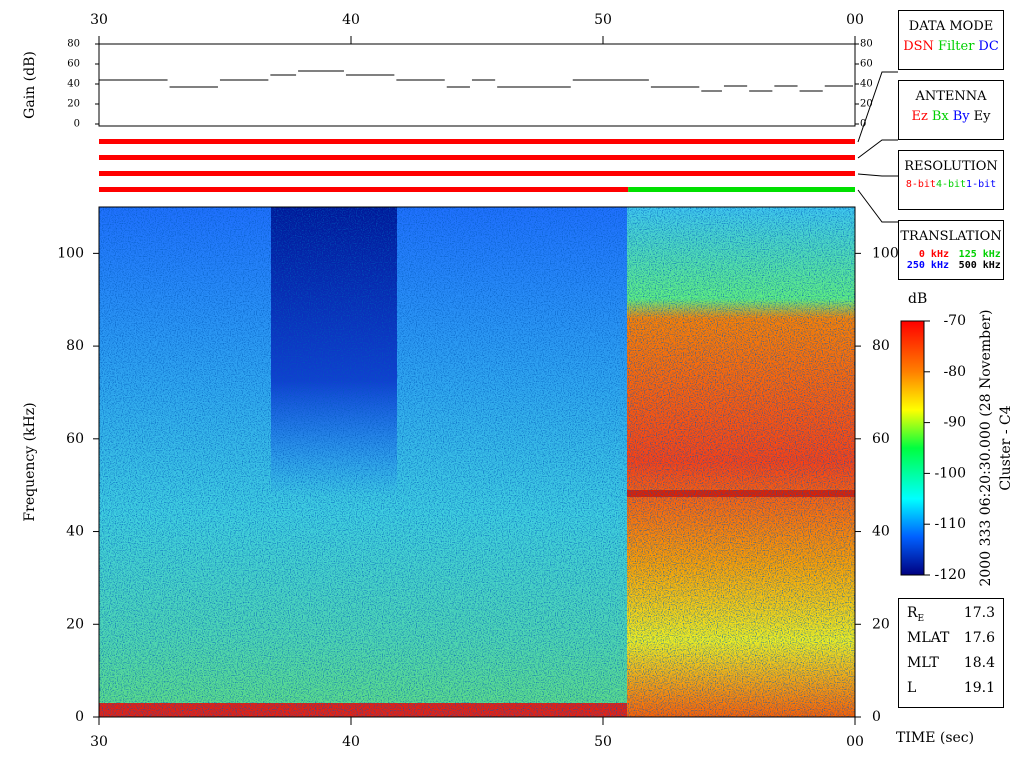  What do you see at coordinates (923, 663) in the screenshot?
I see `ephemeris-label: MLT` at bounding box center [923, 663].